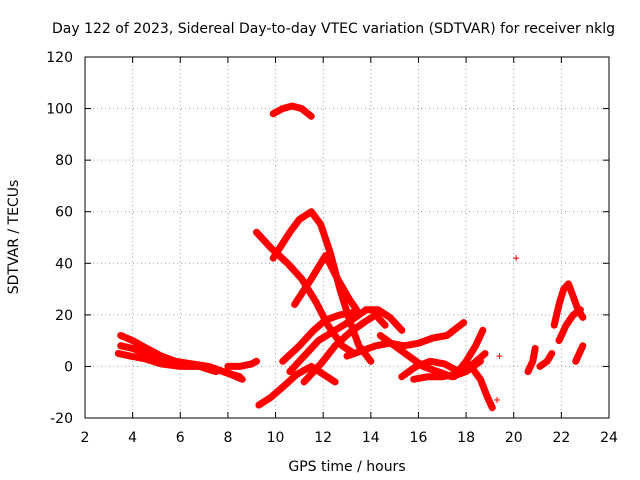  I want to click on y-tick-label: 80, so click(64, 161).